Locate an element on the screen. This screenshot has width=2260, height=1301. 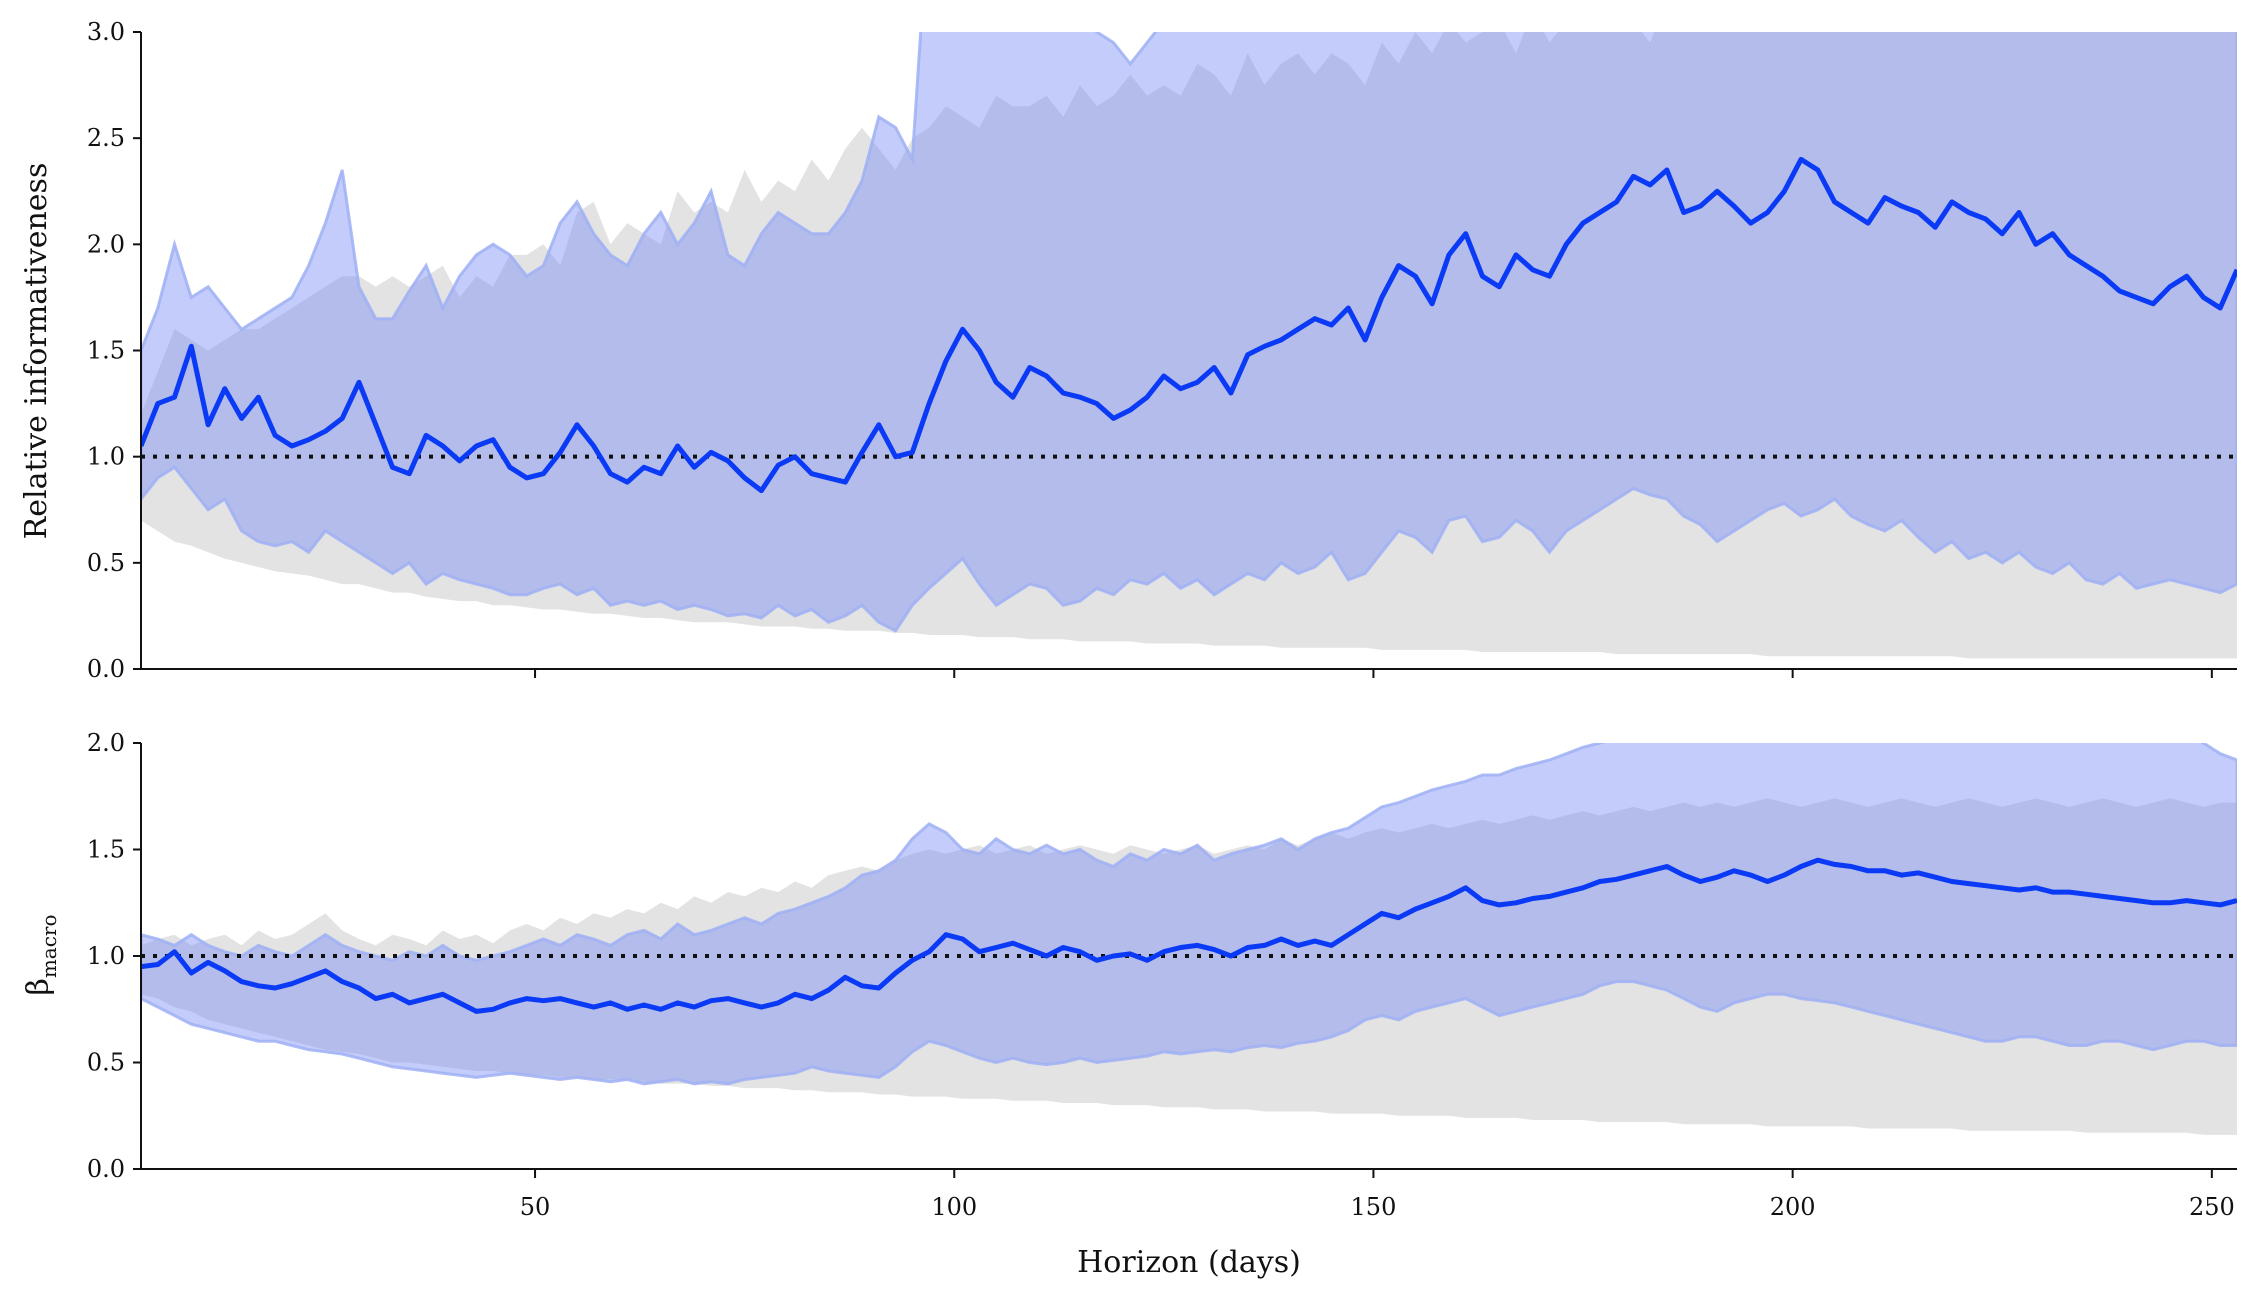
x-tick-label: 250 is located at coordinates (2212, 1207).